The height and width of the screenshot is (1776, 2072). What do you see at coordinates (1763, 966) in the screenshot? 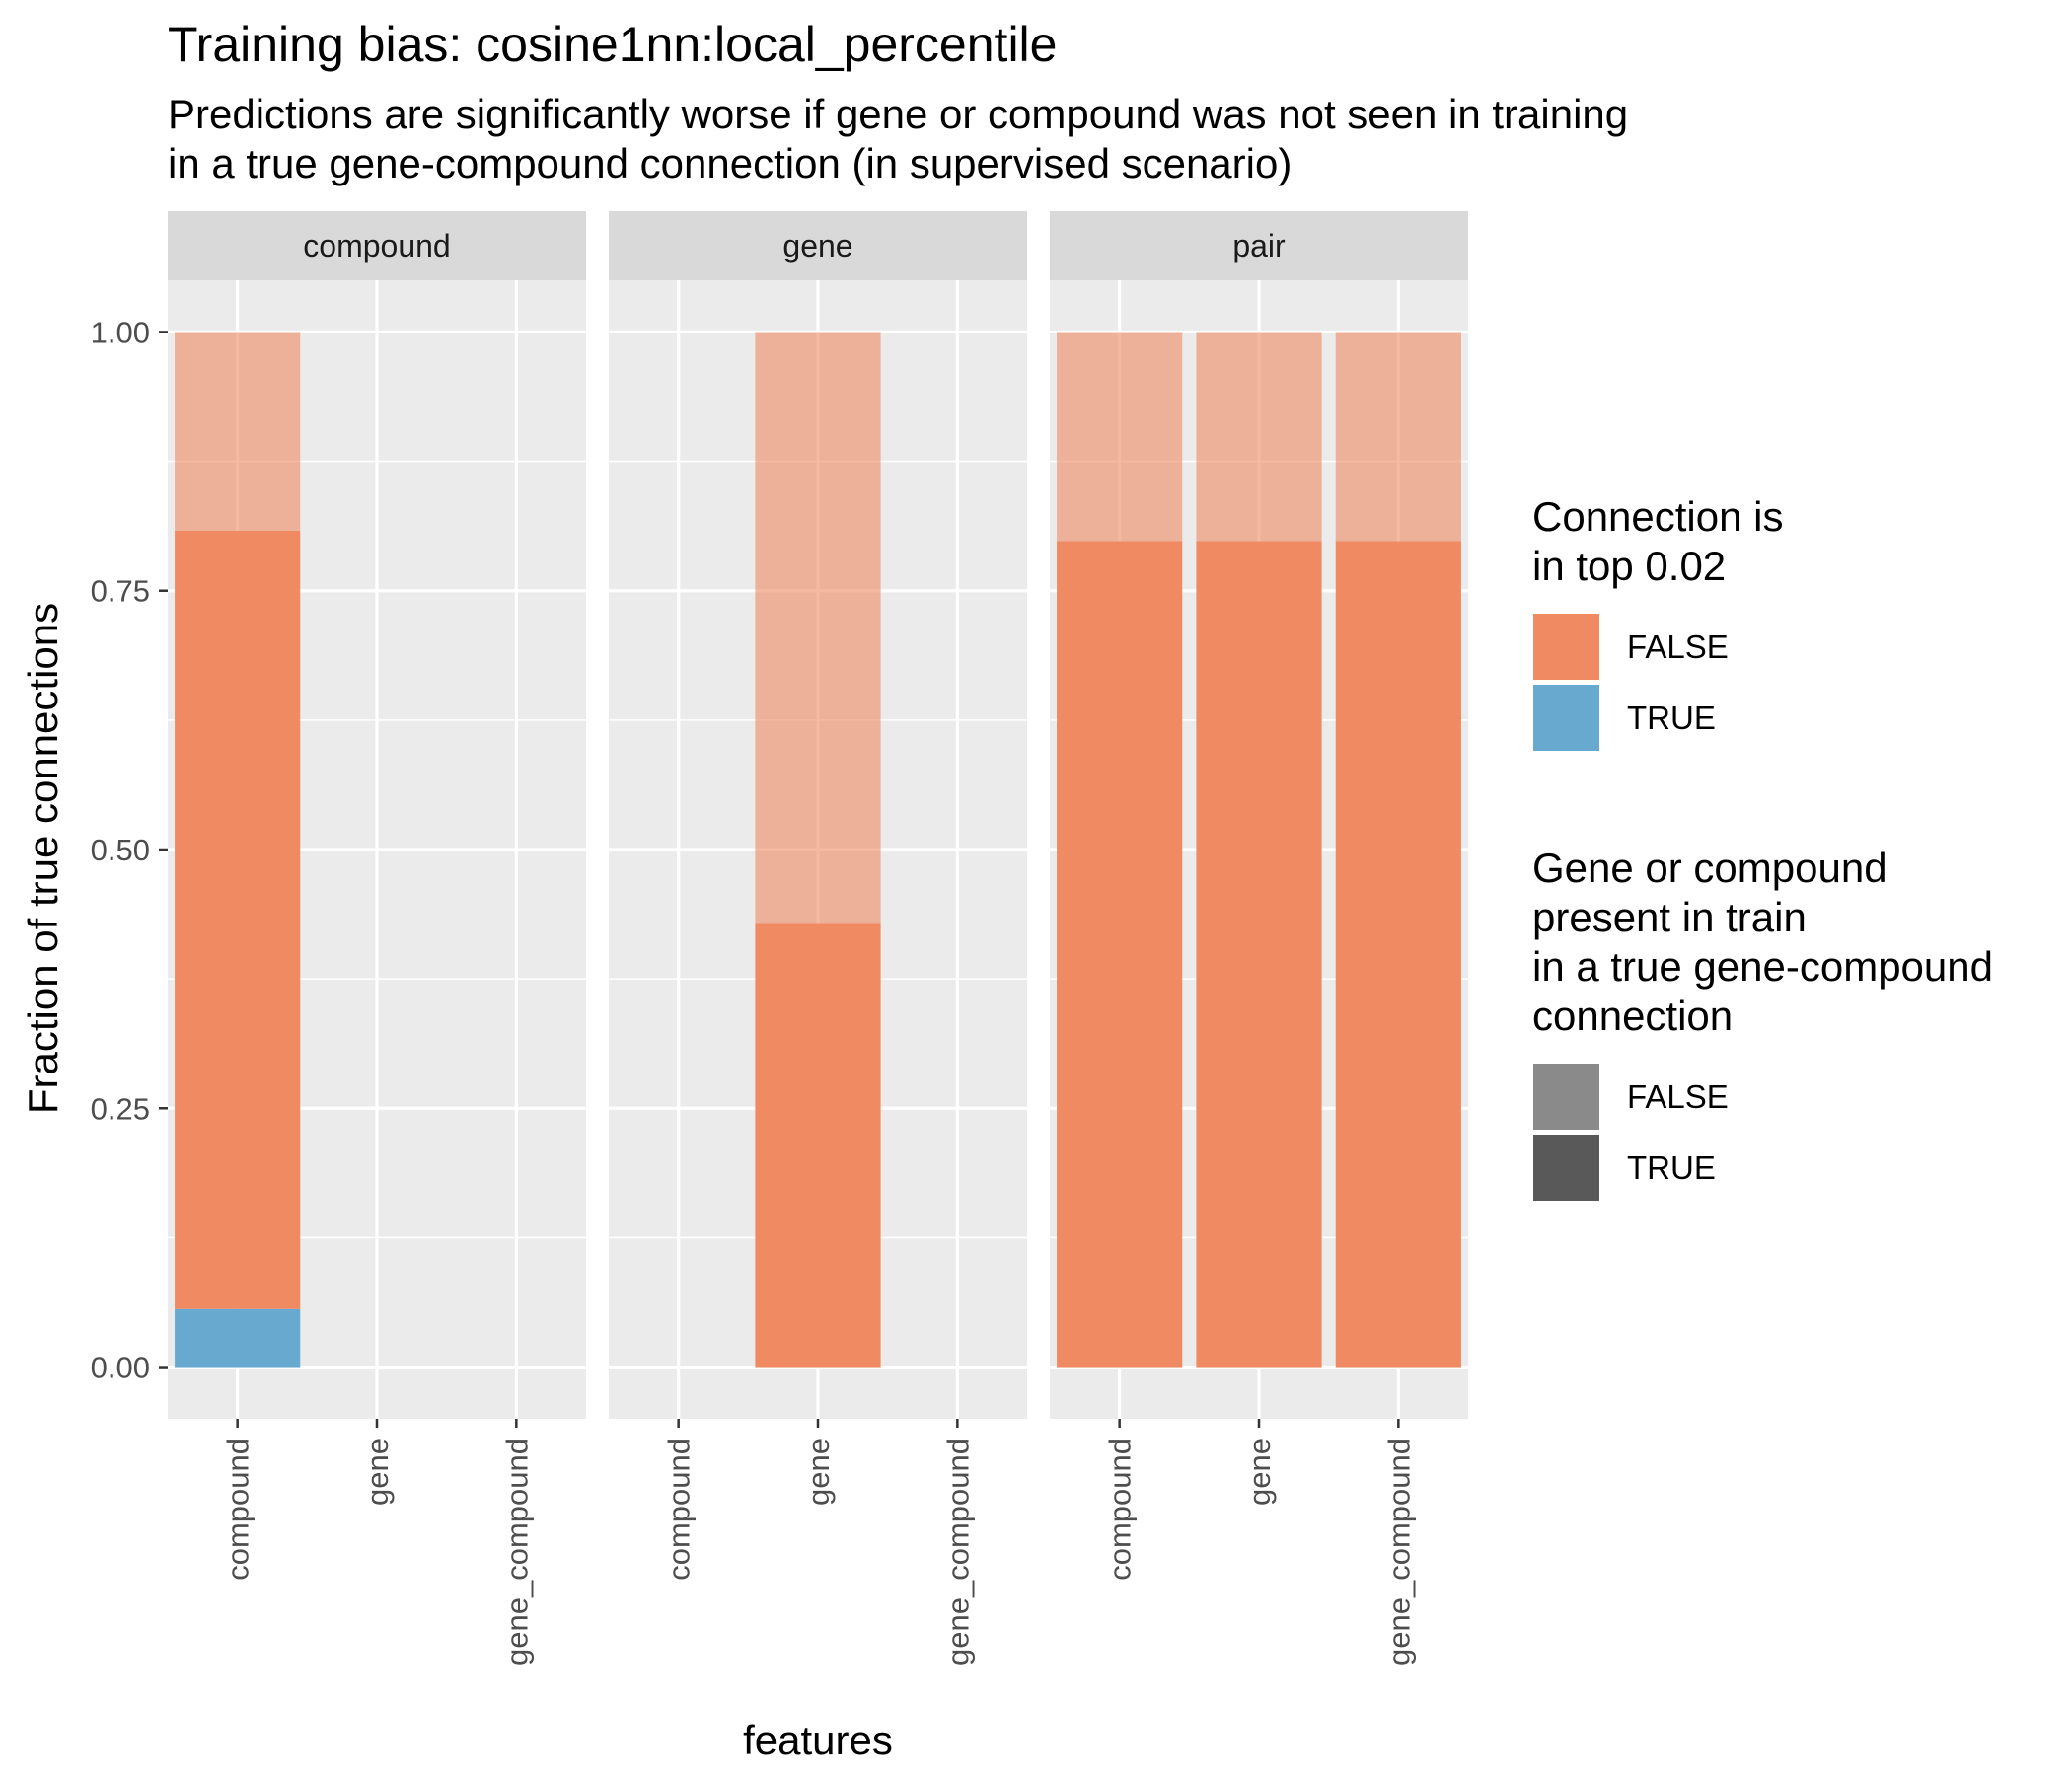
I see `legend-title-line: in a true gene-compound` at bounding box center [1763, 966].